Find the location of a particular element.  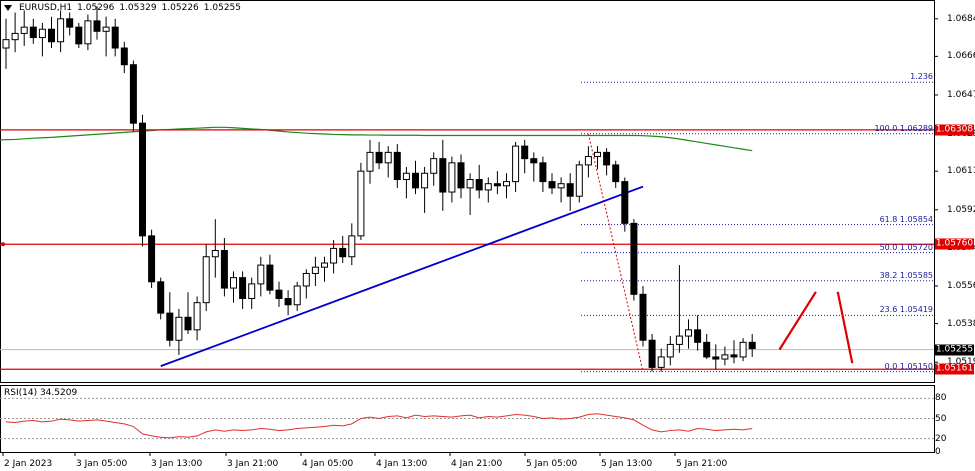

time-axis-label: 3 Jan 05:00 is located at coordinates (102, 464).